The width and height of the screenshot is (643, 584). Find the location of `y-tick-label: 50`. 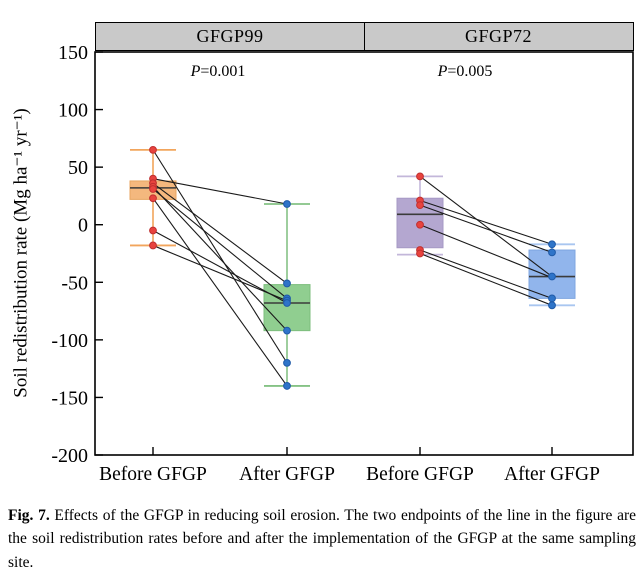

y-tick-label: 50 is located at coordinates (78, 168).